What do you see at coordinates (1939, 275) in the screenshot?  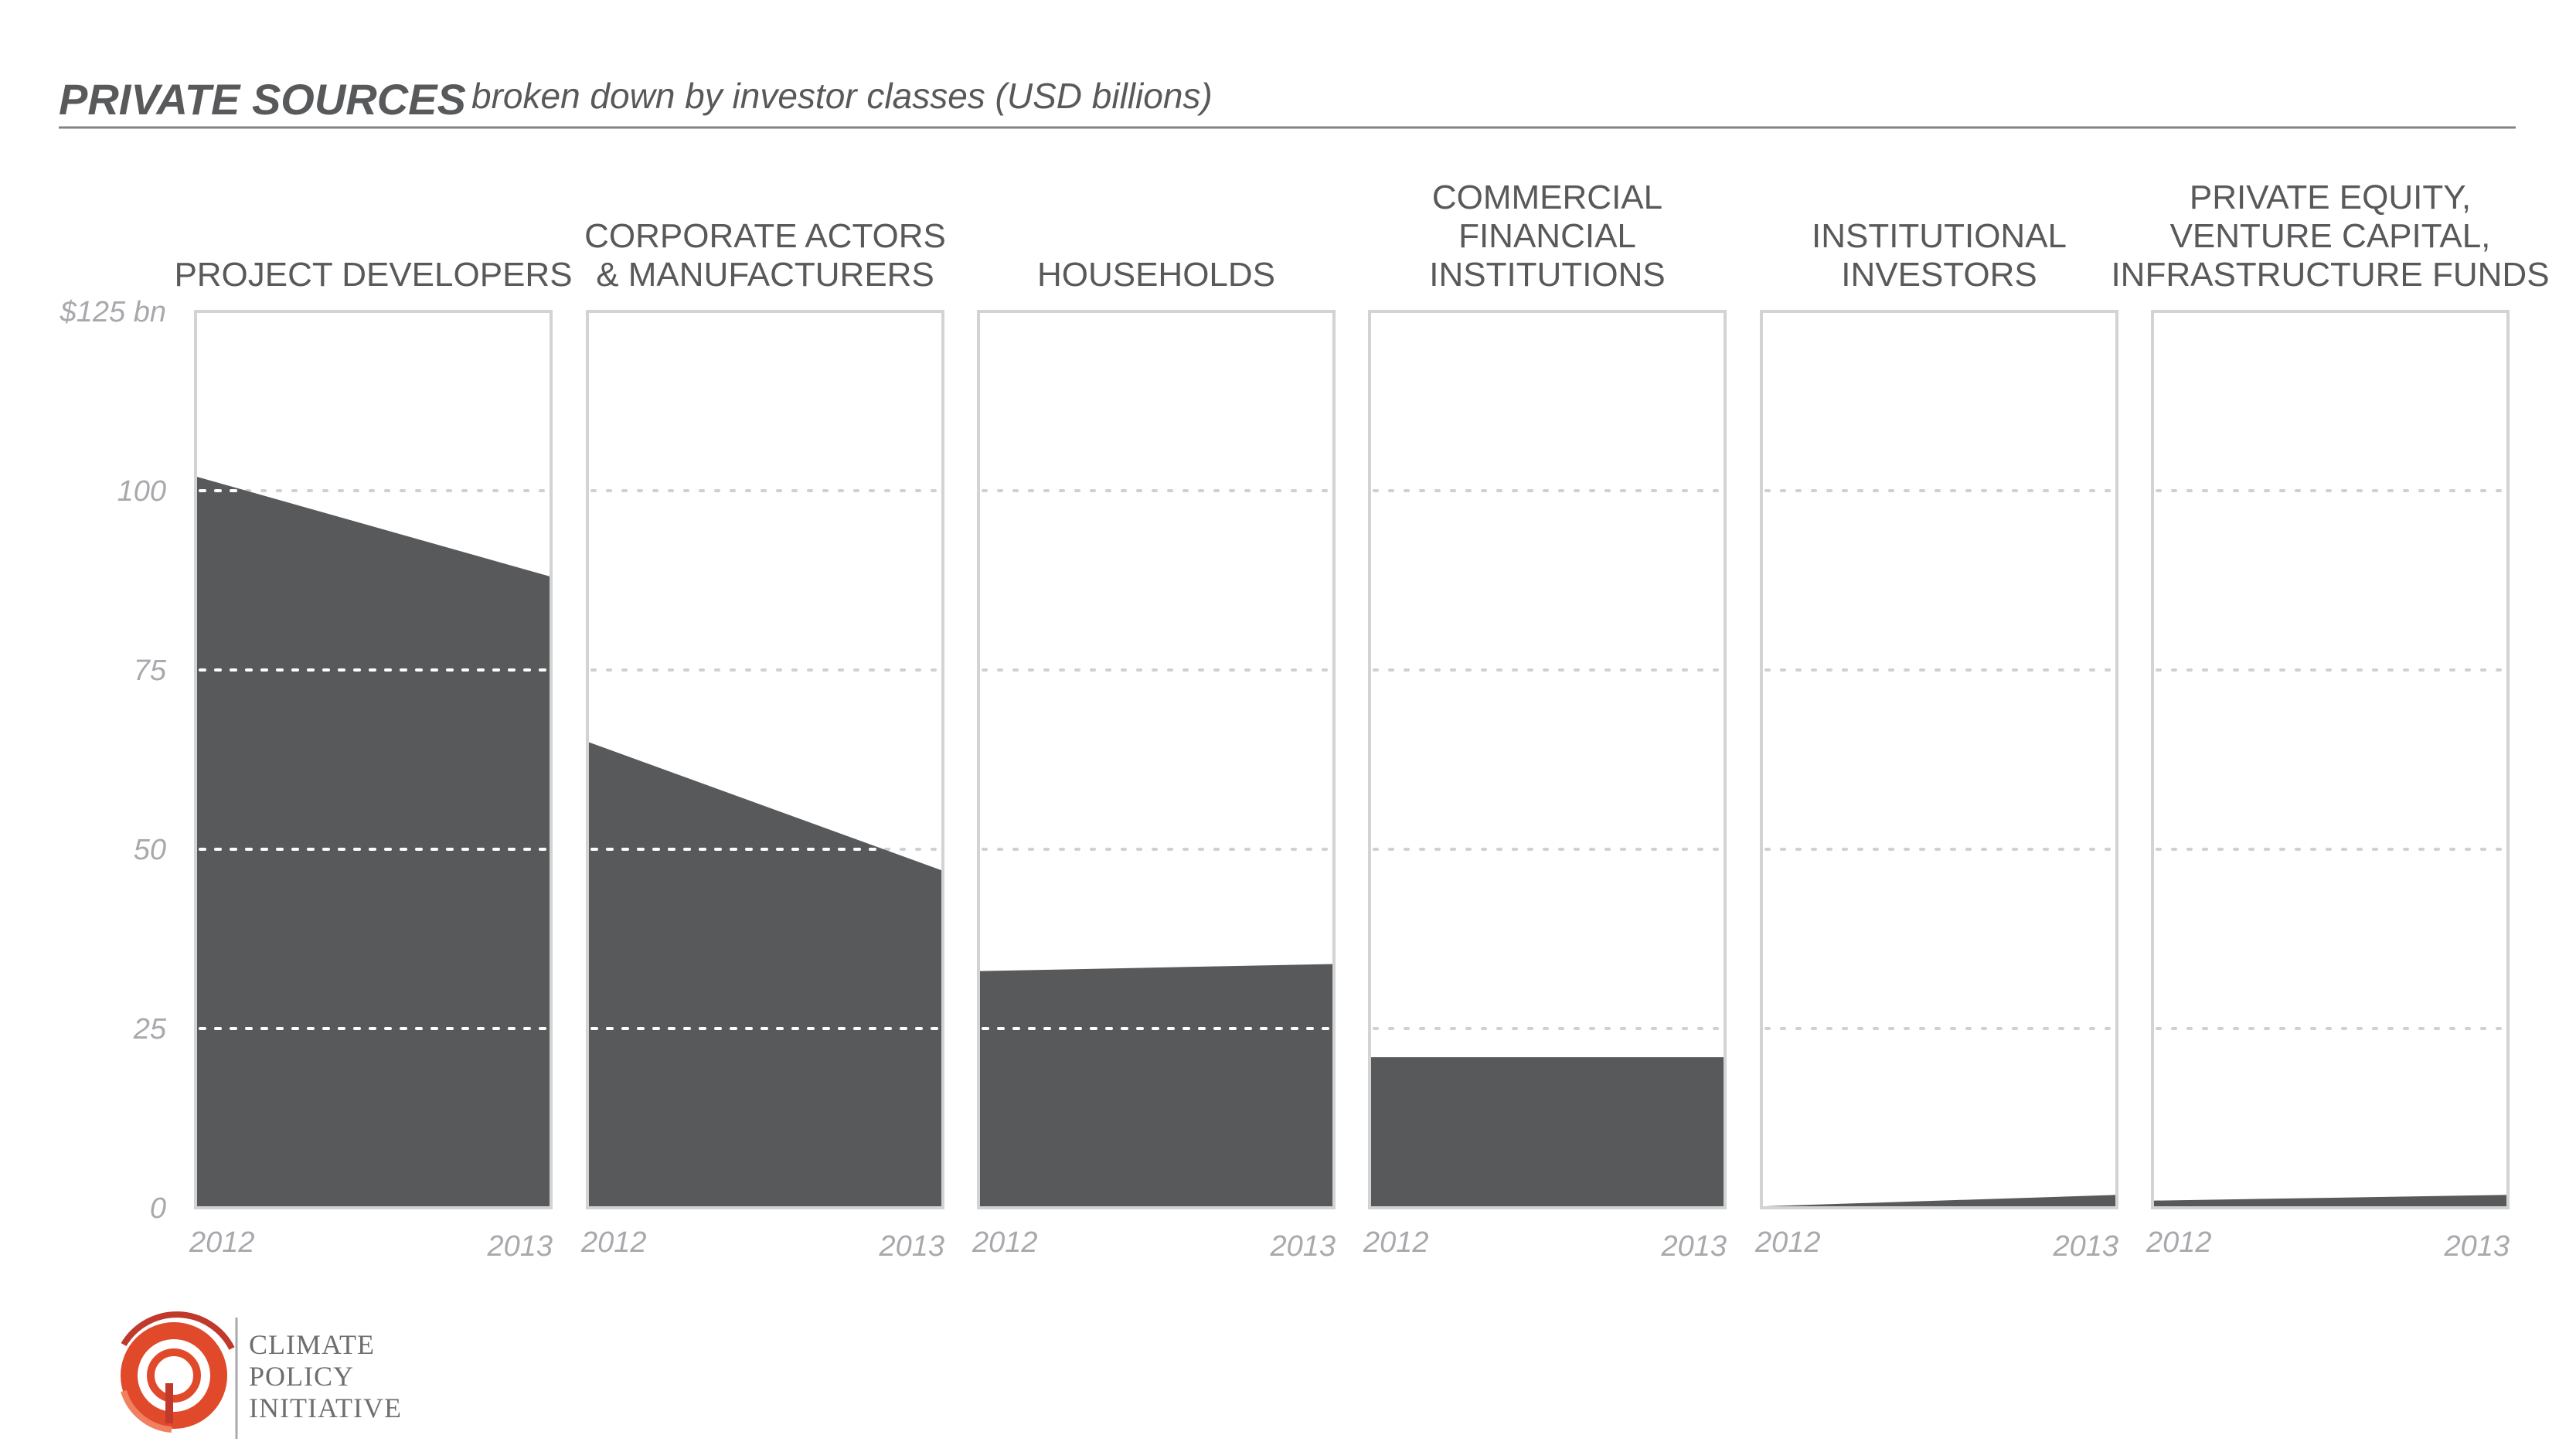 I see `panel-title-line: INVESTORS` at bounding box center [1939, 275].